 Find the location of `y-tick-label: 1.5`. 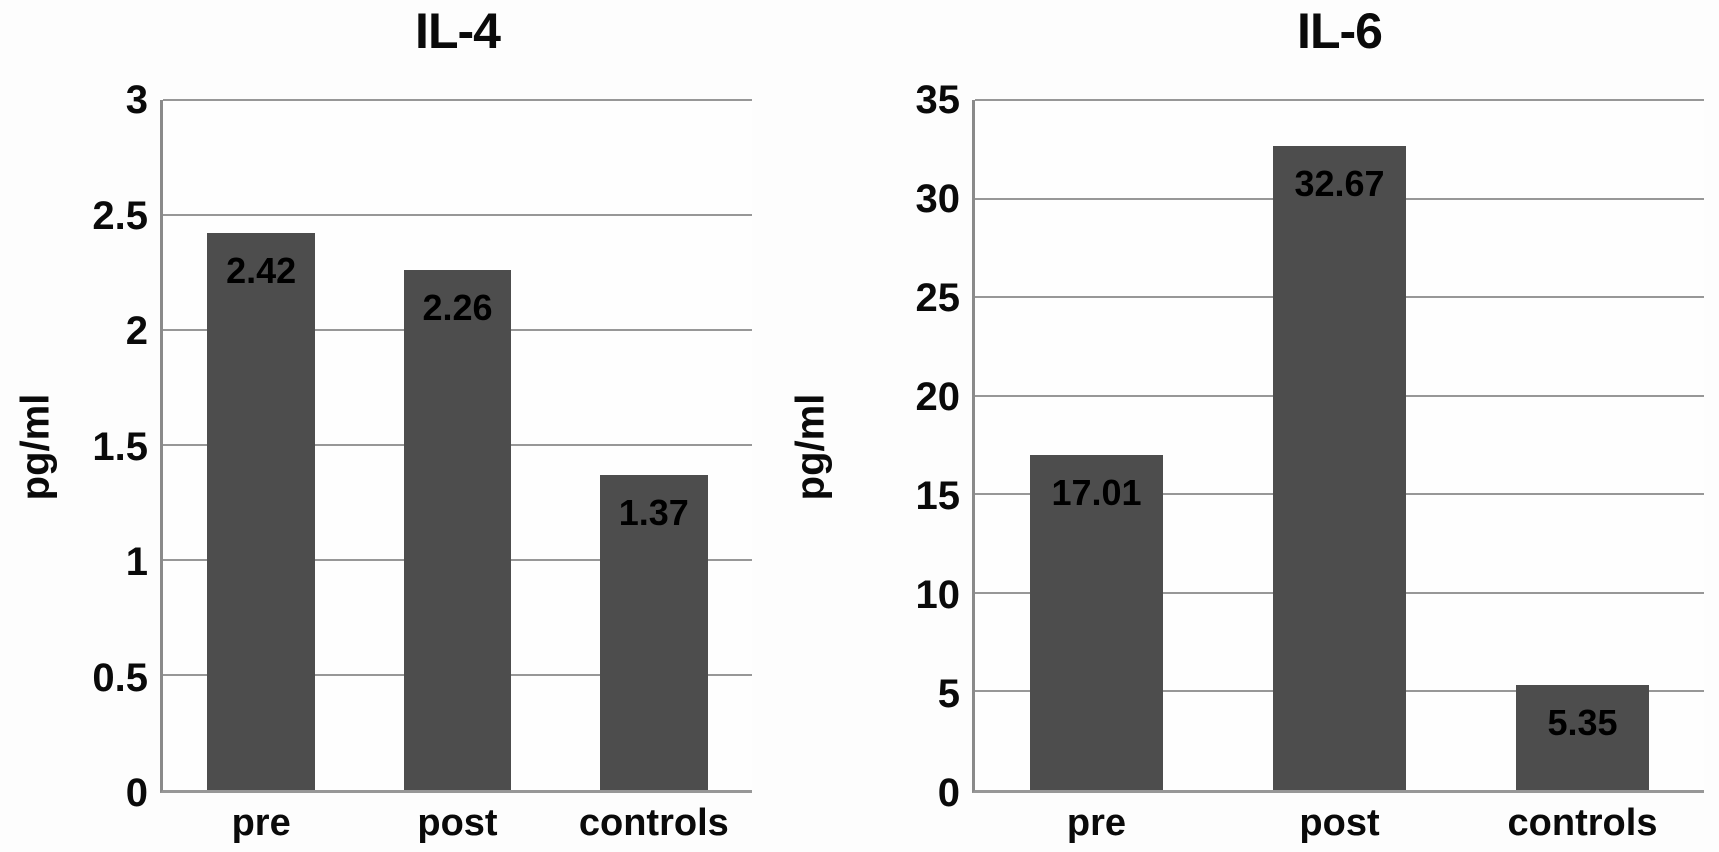

y-tick-label: 1.5 is located at coordinates (120, 446).